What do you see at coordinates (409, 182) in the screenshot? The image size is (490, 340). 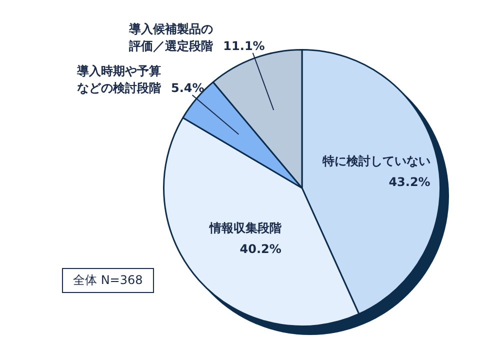 I see `data-label: 43.2%` at bounding box center [409, 182].